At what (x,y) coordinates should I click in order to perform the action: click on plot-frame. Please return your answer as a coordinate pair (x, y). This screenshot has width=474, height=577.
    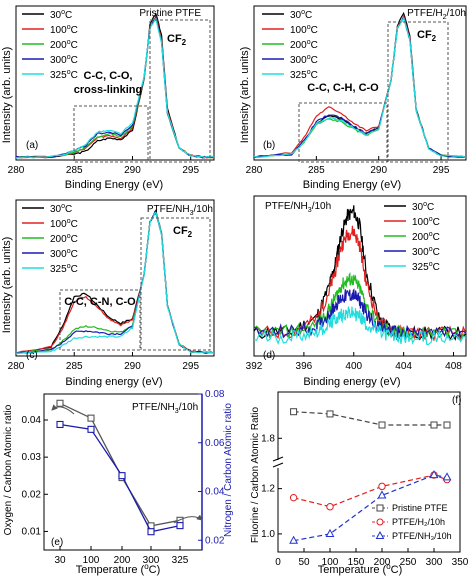
    Looking at the image, I should click on (360, 83).